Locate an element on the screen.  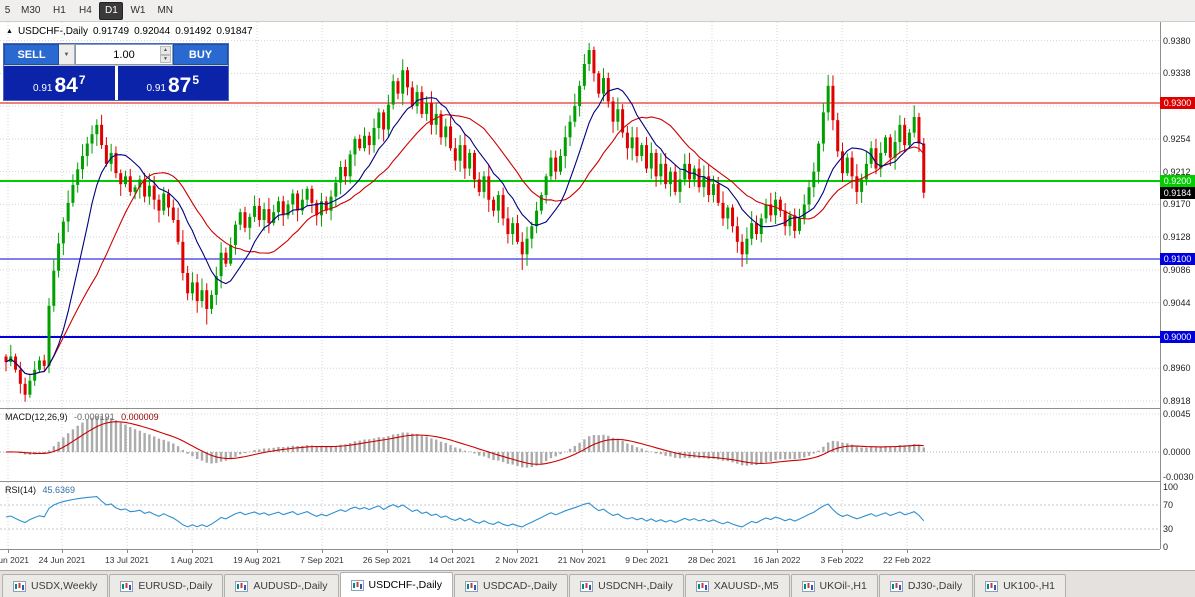
time-axis-label: 6 Jun 2021 is located at coordinates (15, 560).